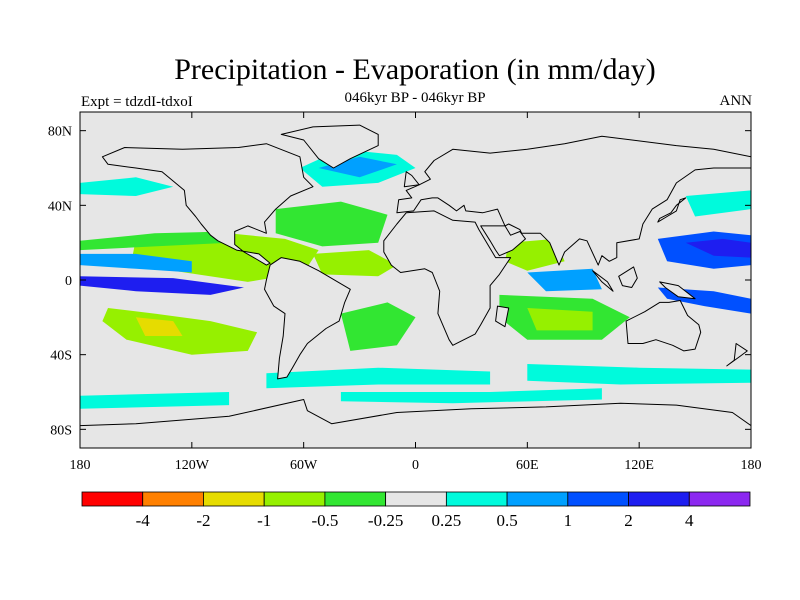 The height and width of the screenshot is (600, 800). Describe the element at coordinates (411, 179) in the screenshot. I see `landmass-great-britain` at that location.